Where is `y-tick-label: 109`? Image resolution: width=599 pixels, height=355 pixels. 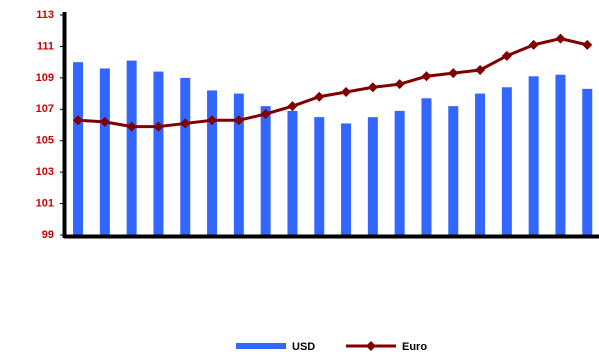 y-tick-label: 109 is located at coordinates (45, 78).